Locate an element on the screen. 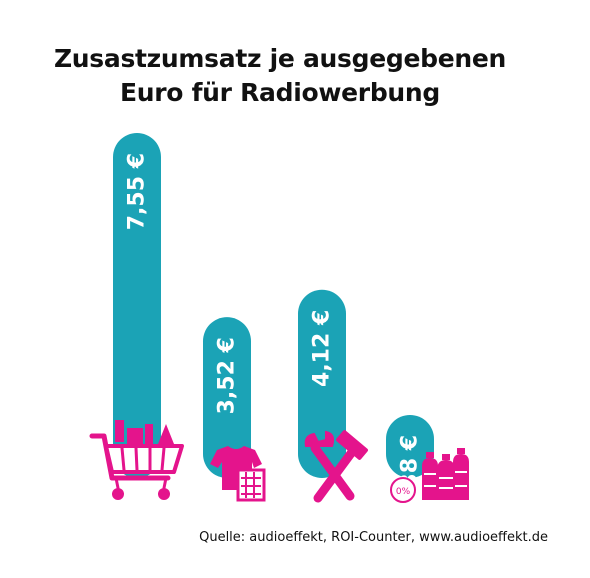  tools-icon is located at coordinates (336, 466).